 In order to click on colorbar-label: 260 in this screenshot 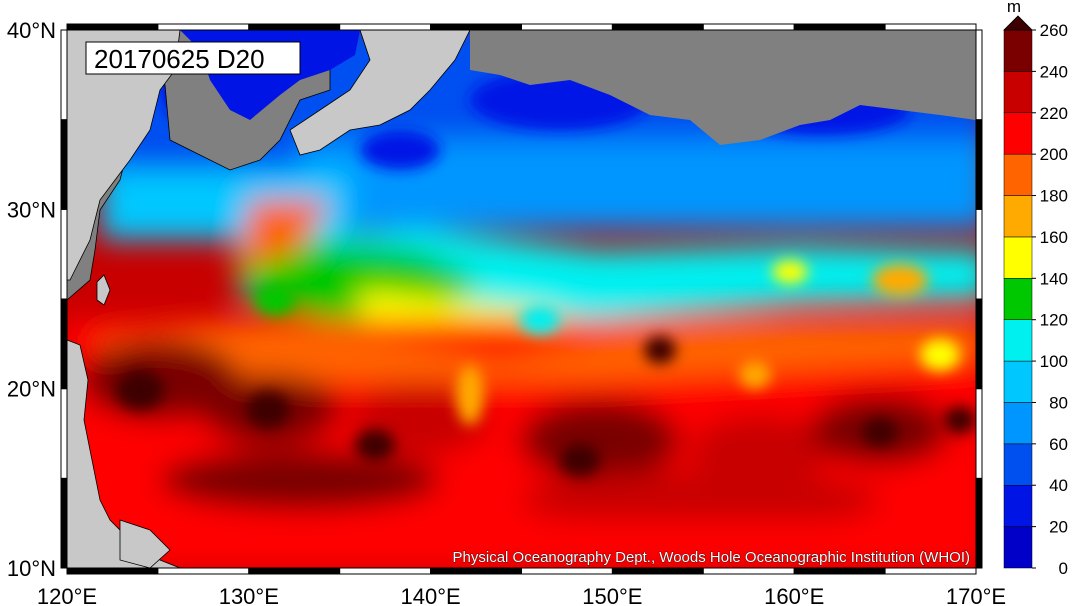, I will do `click(1054, 30)`.